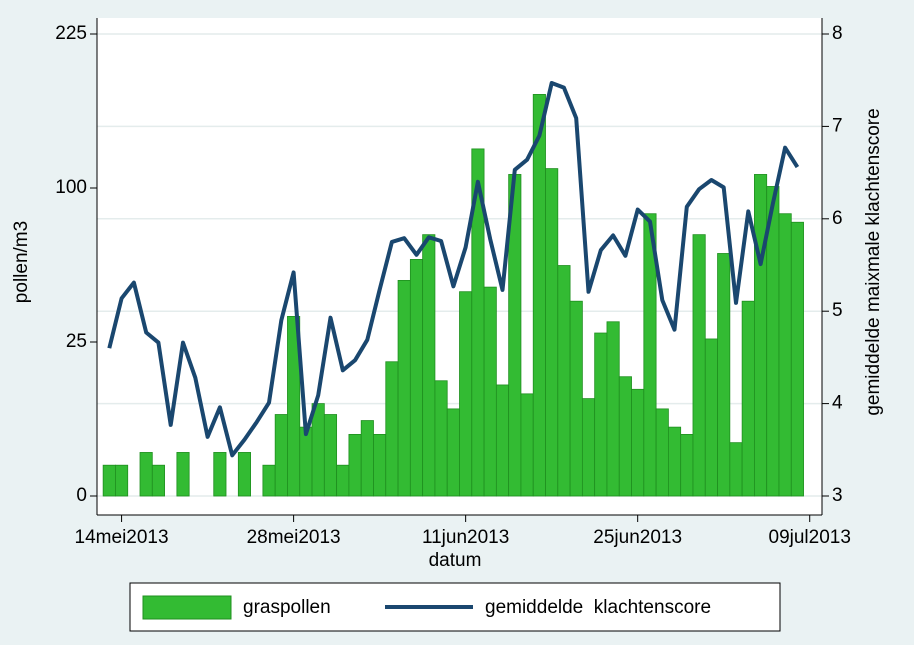 The width and height of the screenshot is (914, 645). Describe the element at coordinates (455, 607) in the screenshot. I see `legend-box` at that location.